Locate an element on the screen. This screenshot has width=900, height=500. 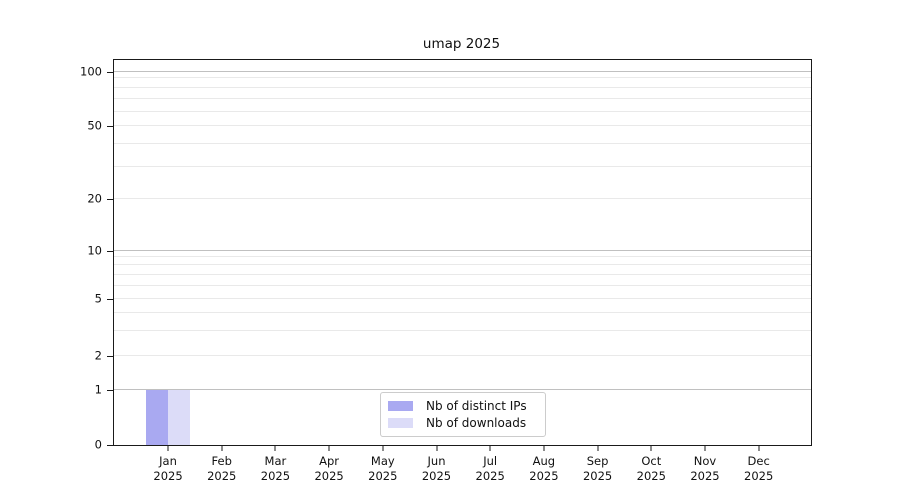
y-tick-label: 0 is located at coordinates (98, 444).